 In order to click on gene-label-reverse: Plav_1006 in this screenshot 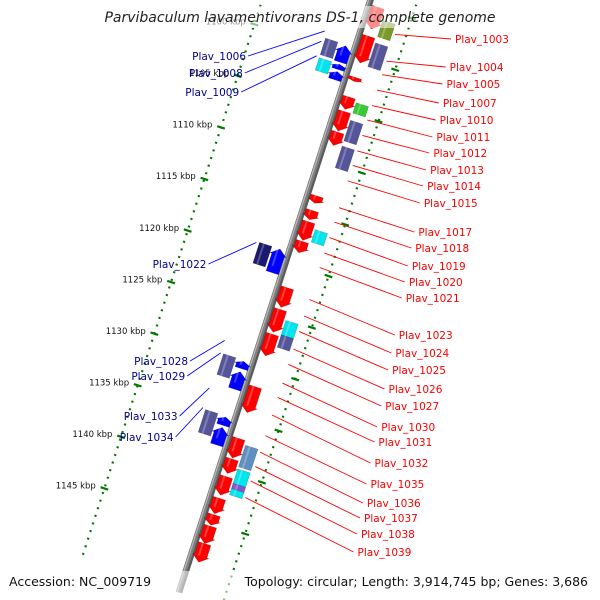, I will do `click(219, 57)`.